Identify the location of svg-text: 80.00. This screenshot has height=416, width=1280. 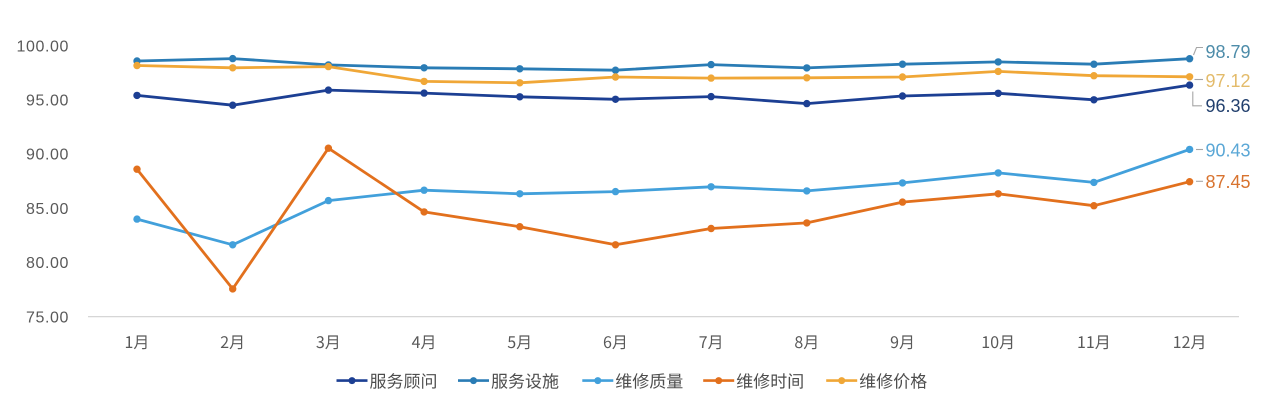
(47, 263).